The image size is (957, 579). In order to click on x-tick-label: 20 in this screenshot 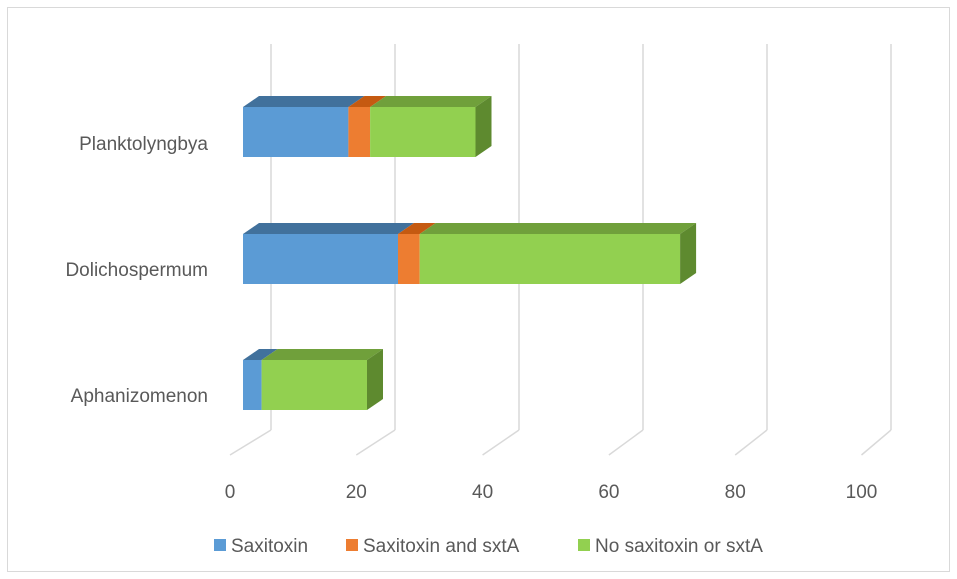, I will do `click(356, 492)`.